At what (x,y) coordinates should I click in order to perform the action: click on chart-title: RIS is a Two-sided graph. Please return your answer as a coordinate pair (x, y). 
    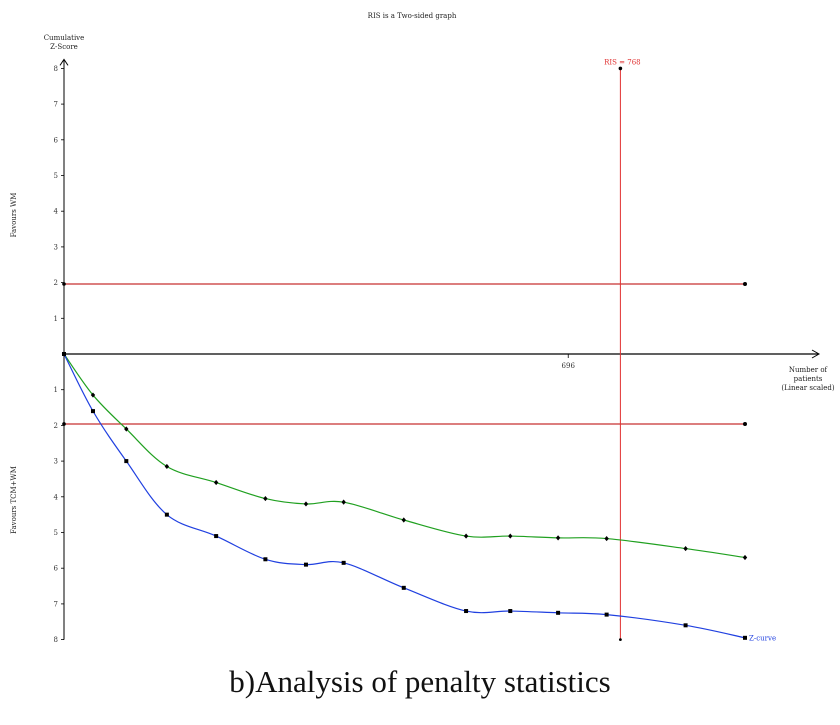
    Looking at the image, I should click on (412, 16).